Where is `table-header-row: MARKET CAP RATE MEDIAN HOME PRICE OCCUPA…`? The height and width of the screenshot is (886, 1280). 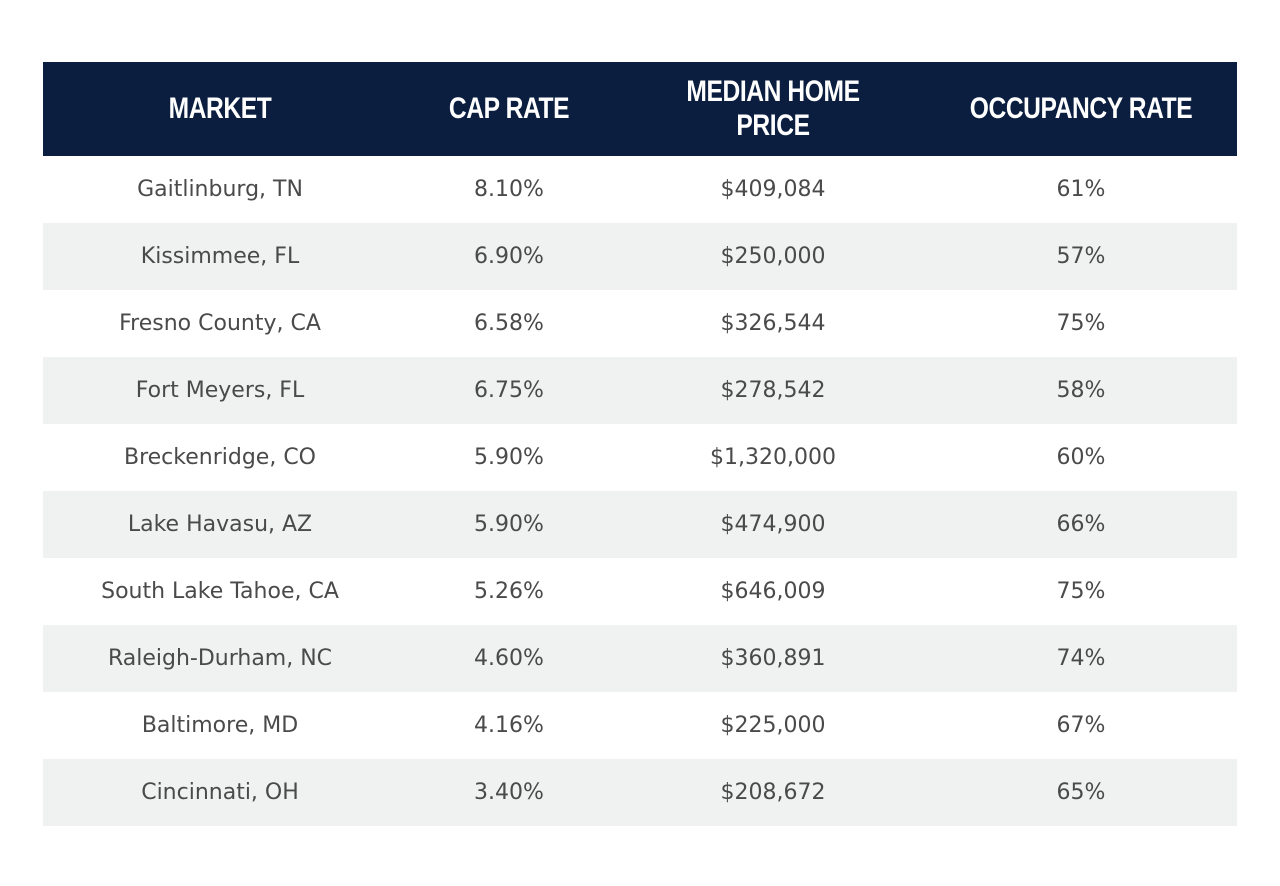
table-header-row: MARKET CAP RATE MEDIAN HOME PRICE OCCUPA… is located at coordinates (640, 109).